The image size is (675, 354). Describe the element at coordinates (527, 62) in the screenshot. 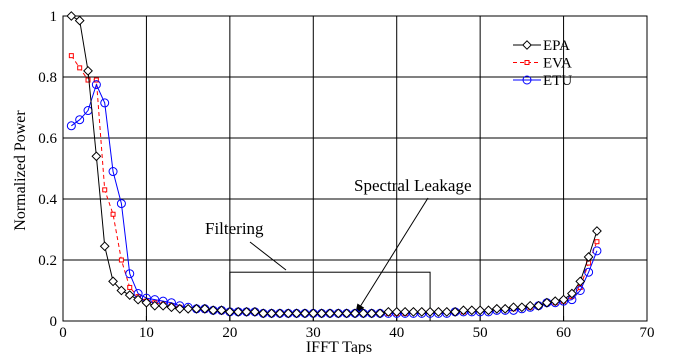

I see `legend-marker-eva` at that location.